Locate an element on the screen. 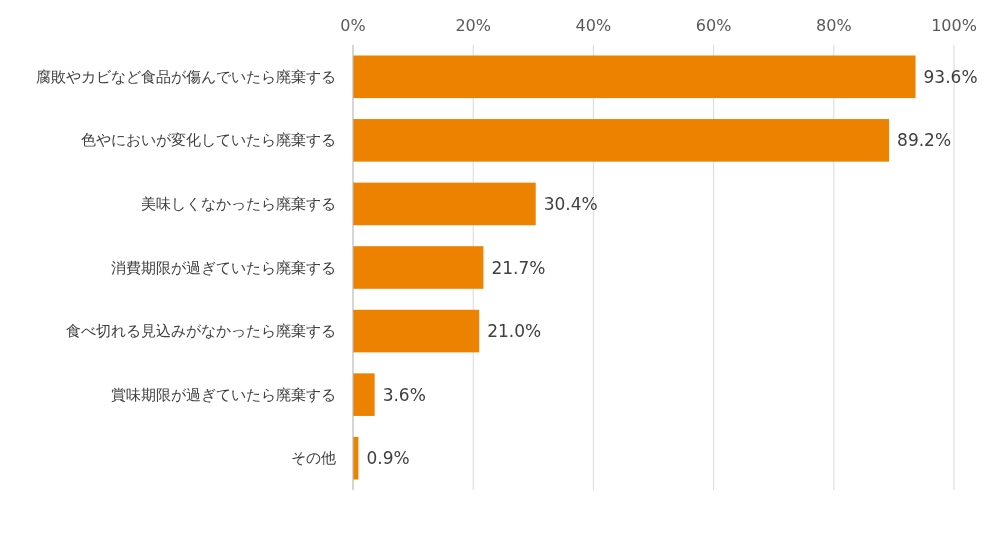 Image resolution: width=1004 pixels, height=537 pixels. x-tick-label: 40% is located at coordinates (593, 25).